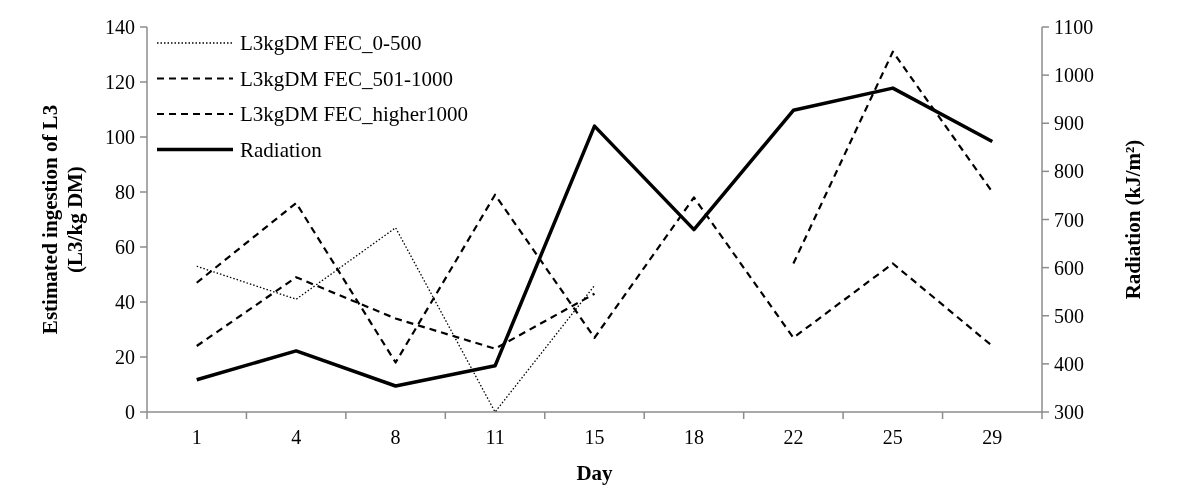  What do you see at coordinates (346, 78) in the screenshot?
I see `legend-label: L3kgDM FEC_501-1000` at bounding box center [346, 78].